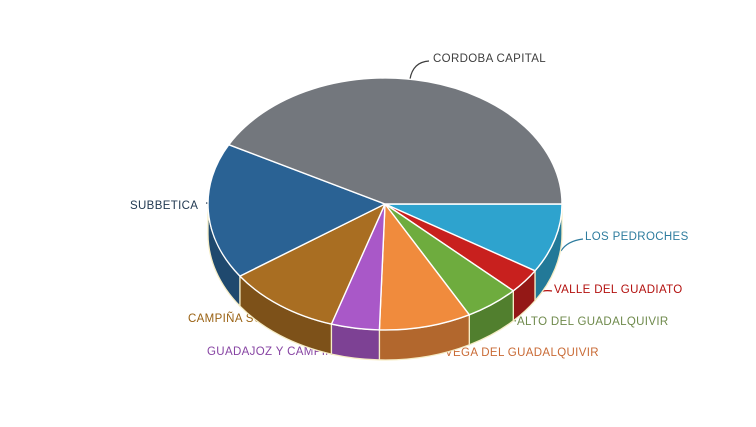  Describe the element at coordinates (593, 322) in the screenshot. I see `slice-label-alto-del-guadalquivir: ALTO DEL GUADALQUIVIR` at that location.